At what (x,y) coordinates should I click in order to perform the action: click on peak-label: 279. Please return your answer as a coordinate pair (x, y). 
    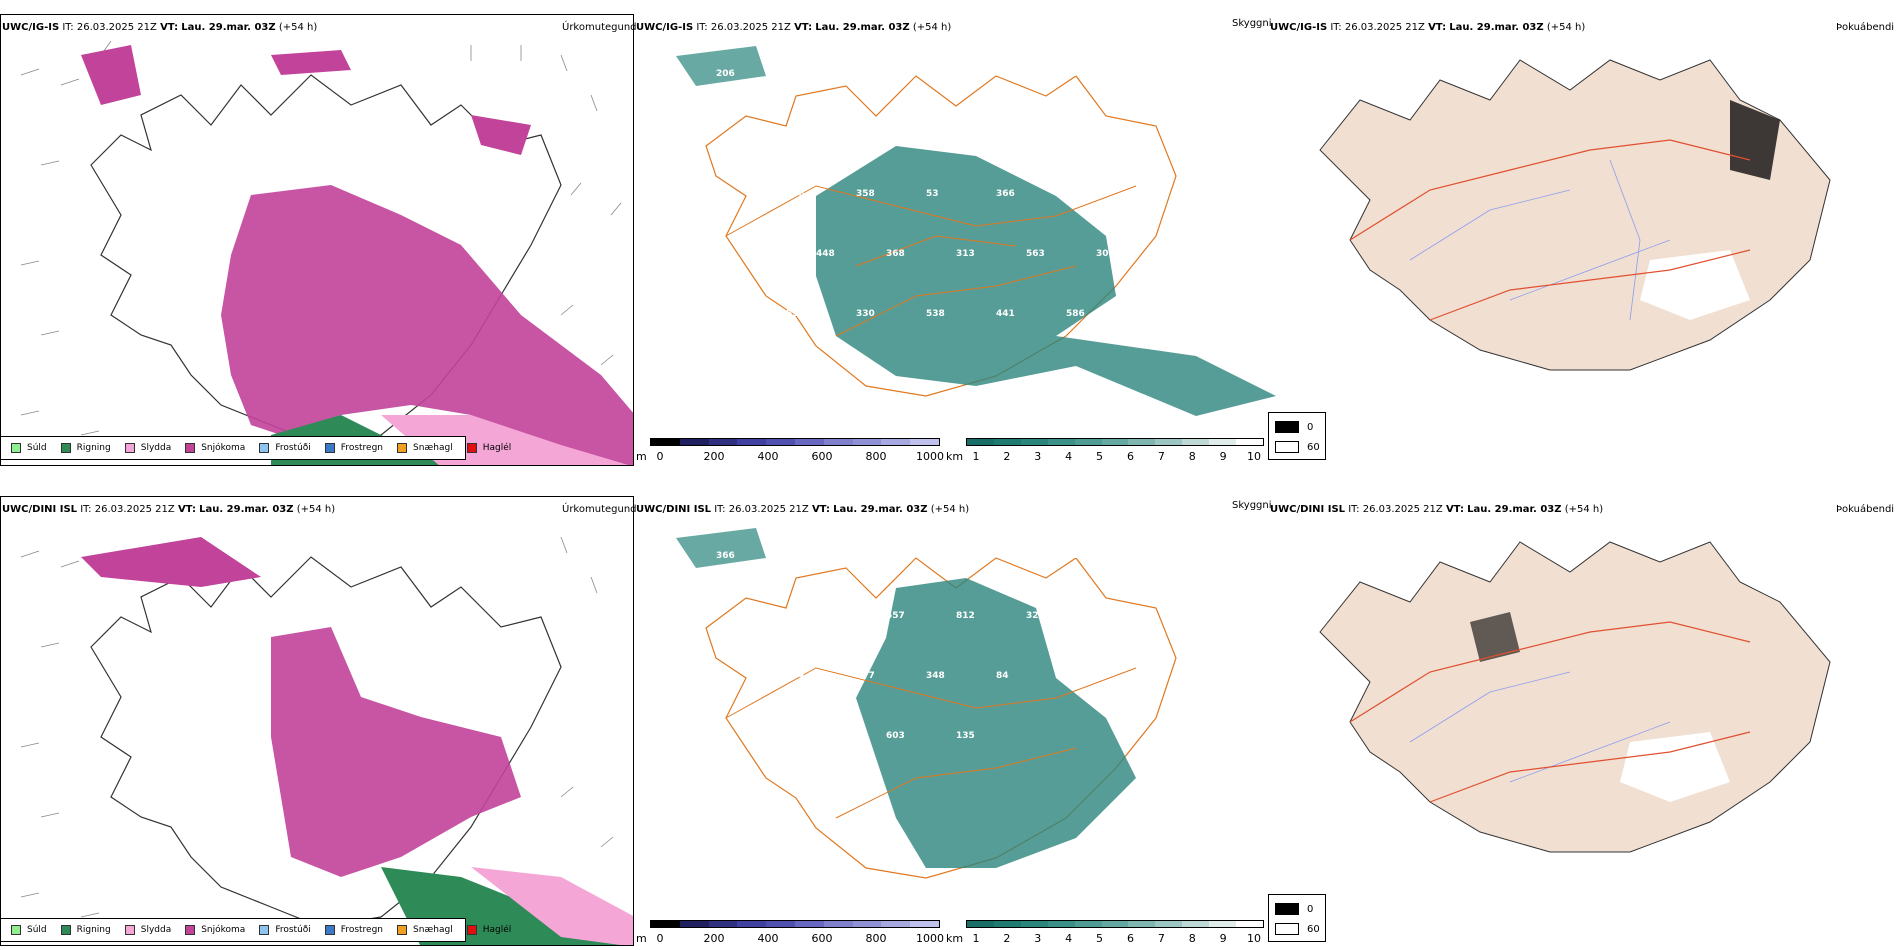
    Looking at the image, I should click on (725, 194).